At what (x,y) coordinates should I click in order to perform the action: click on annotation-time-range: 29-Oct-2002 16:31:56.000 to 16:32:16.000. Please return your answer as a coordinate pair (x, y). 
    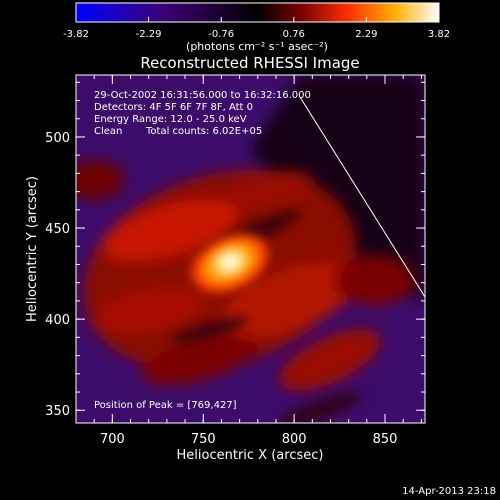
    Looking at the image, I should click on (202, 95).